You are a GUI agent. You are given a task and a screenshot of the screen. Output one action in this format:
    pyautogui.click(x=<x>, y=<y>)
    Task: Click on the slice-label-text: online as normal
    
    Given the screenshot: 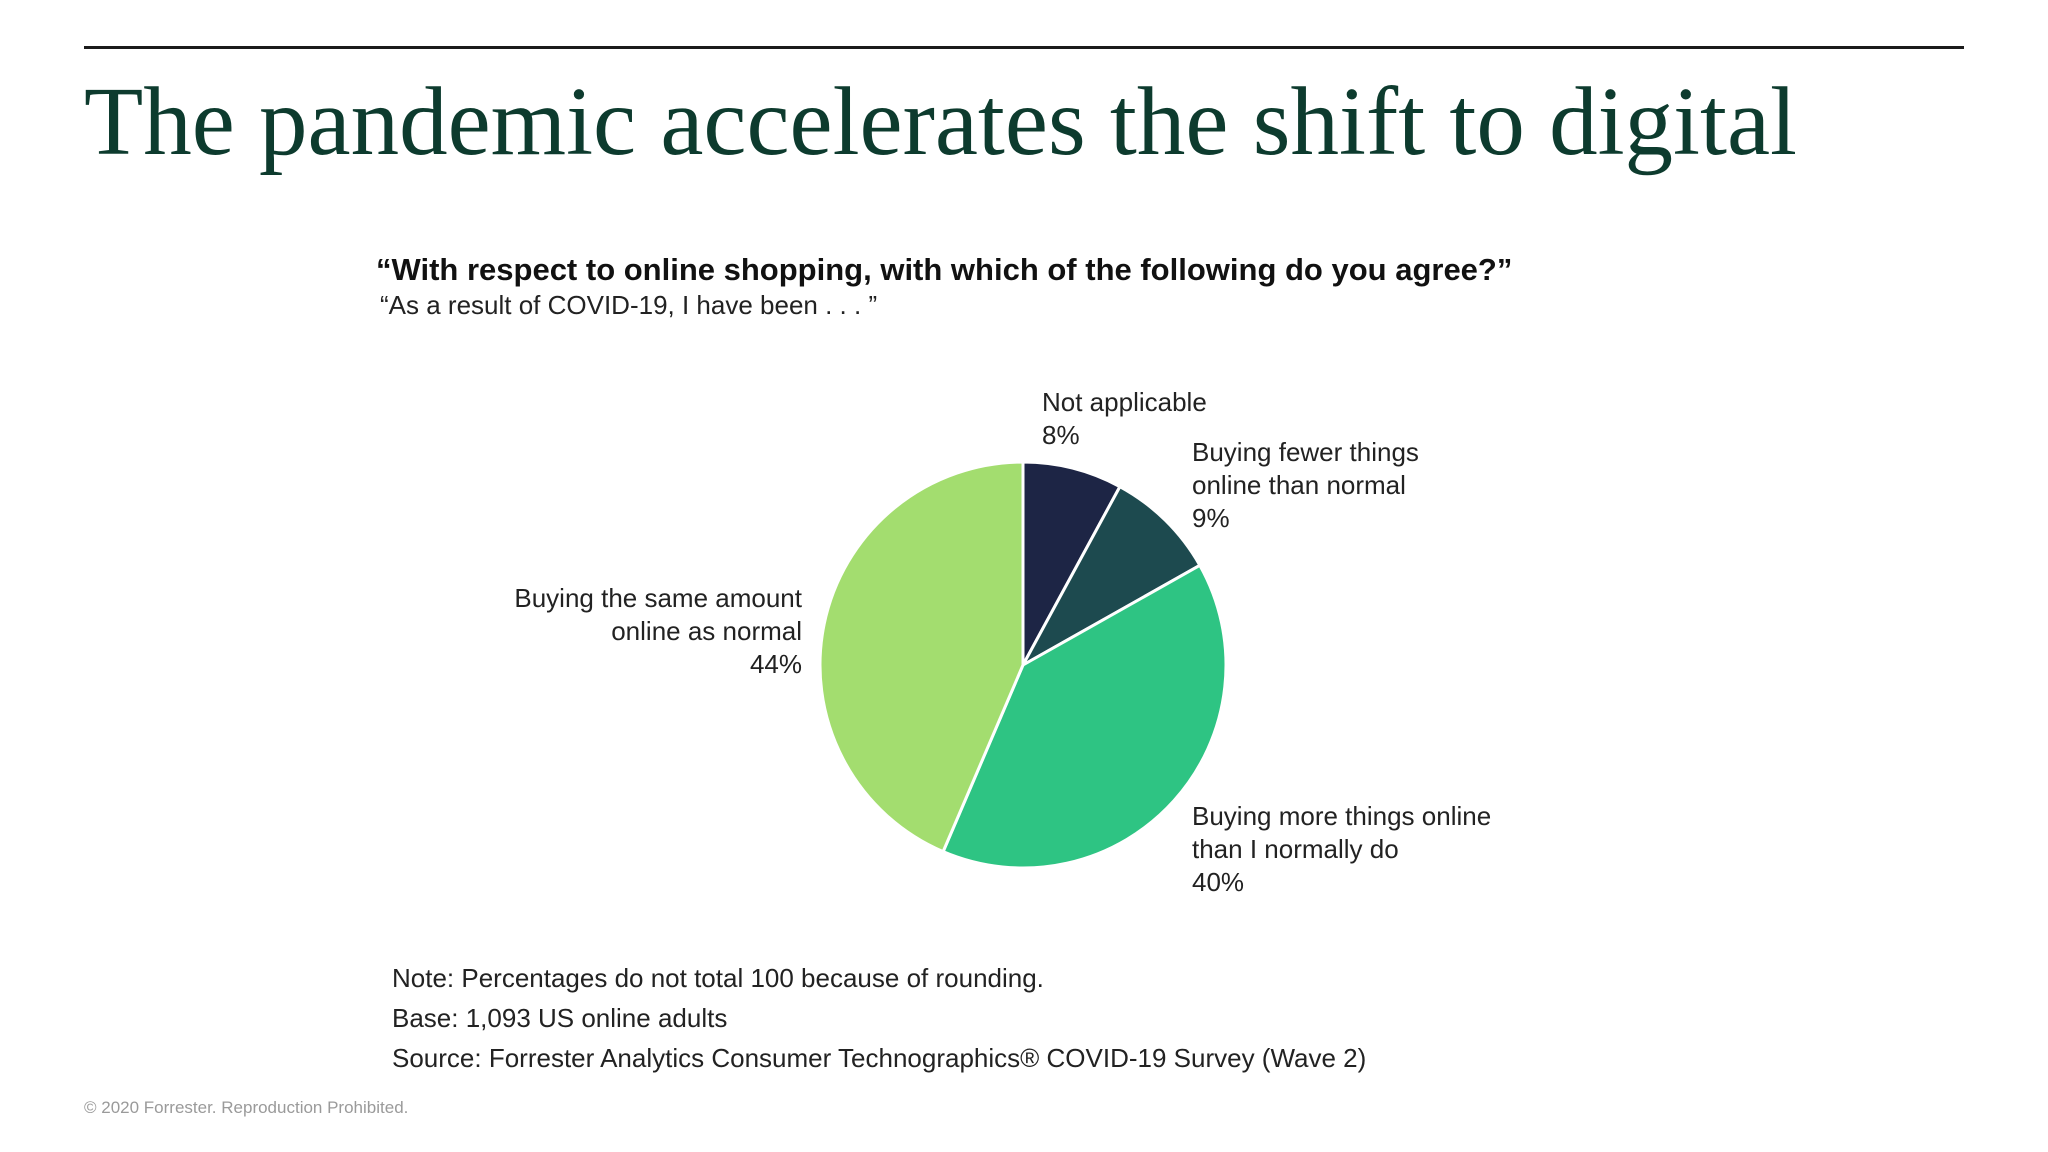 What is the action you would take?
    pyautogui.click(x=706, y=631)
    